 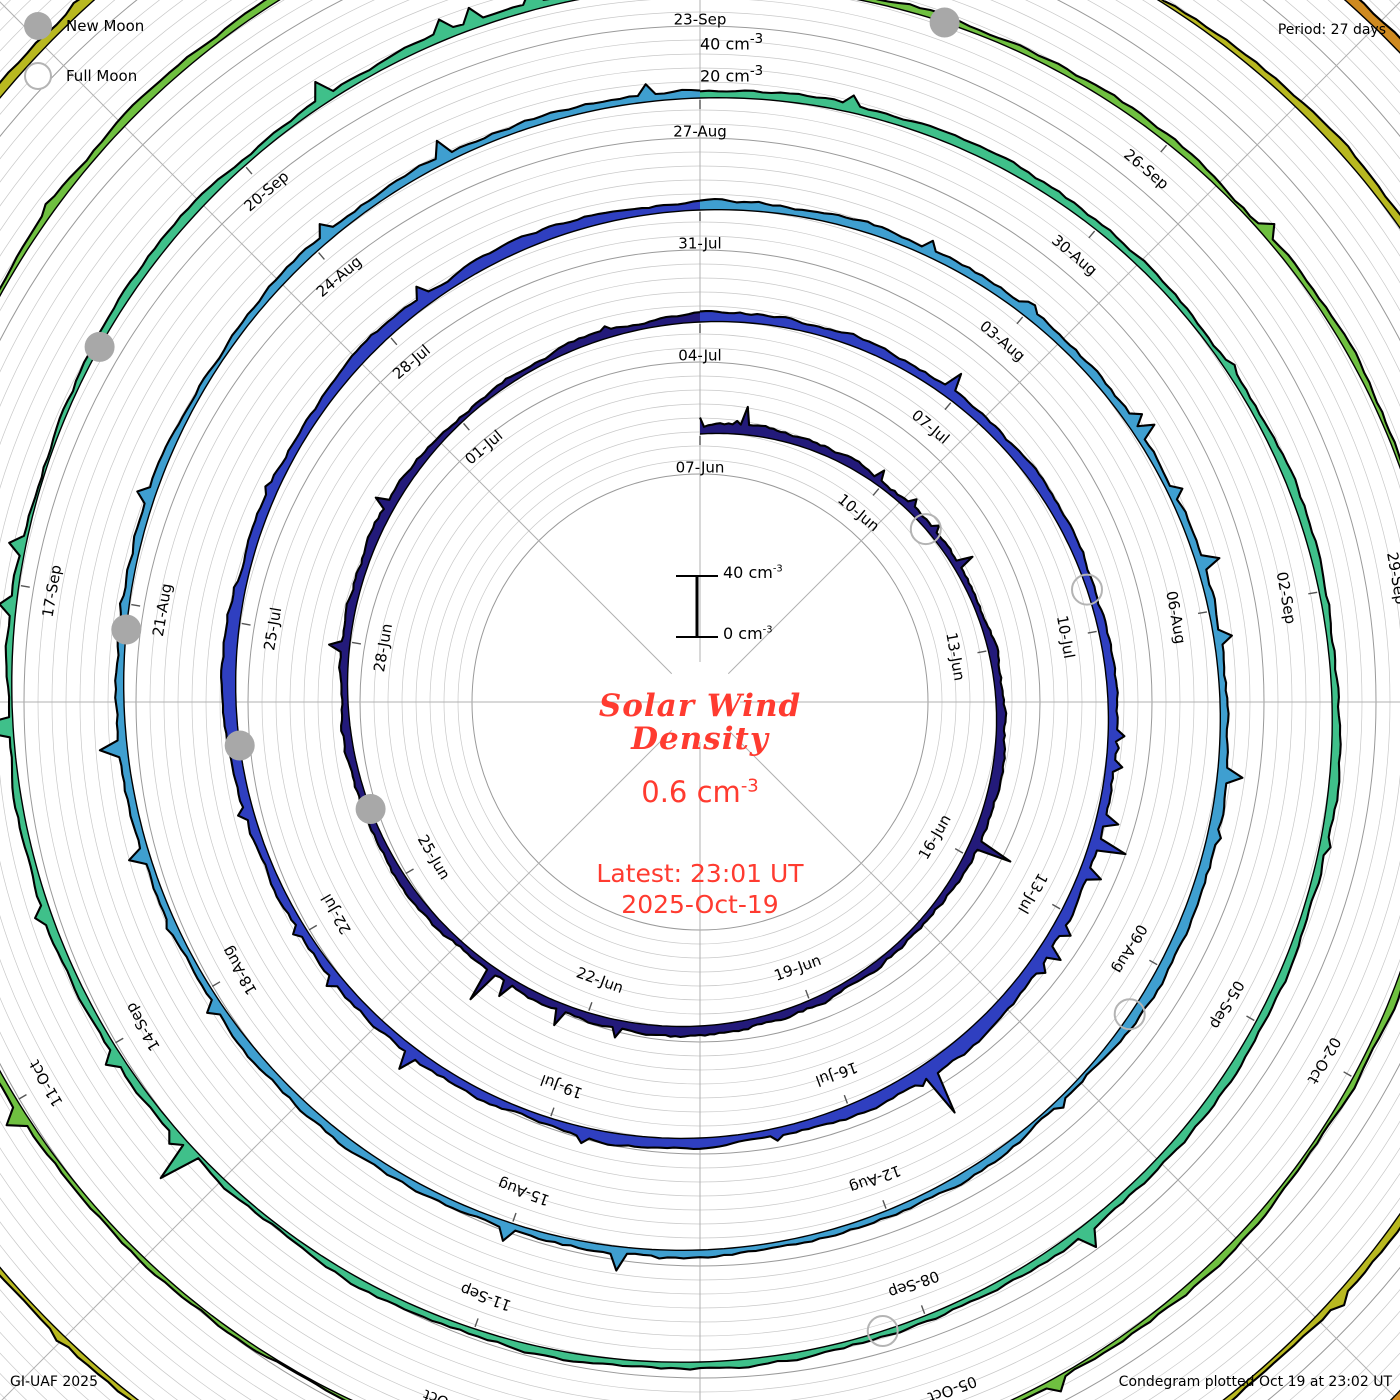 I want to click on legend-new-moon-label: New Moon, so click(x=105, y=26).